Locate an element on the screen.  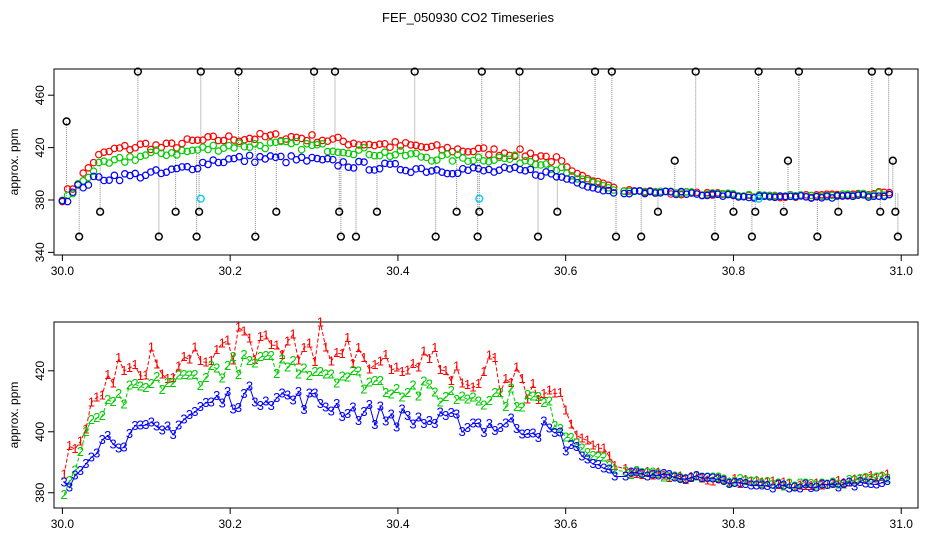
x-tick-label: 30.6 is located at coordinates (566, 524).